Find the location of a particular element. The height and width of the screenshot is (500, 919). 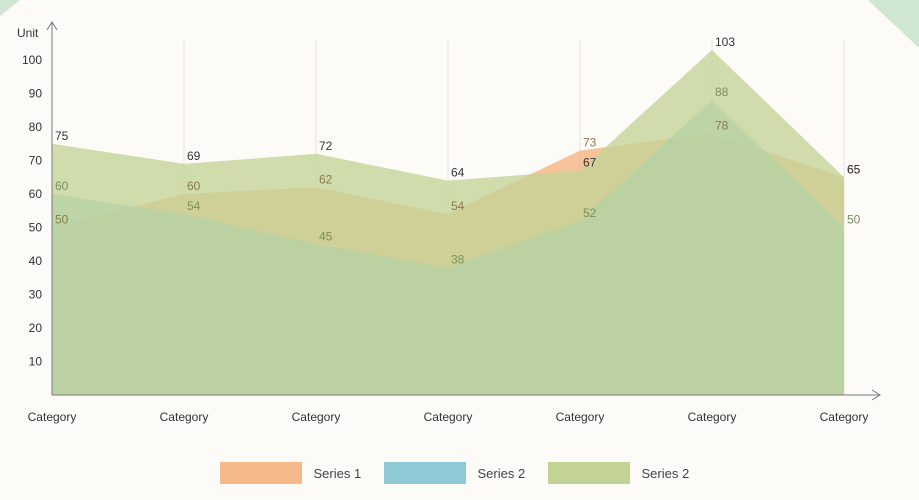

data-label: 73 is located at coordinates (590, 142).